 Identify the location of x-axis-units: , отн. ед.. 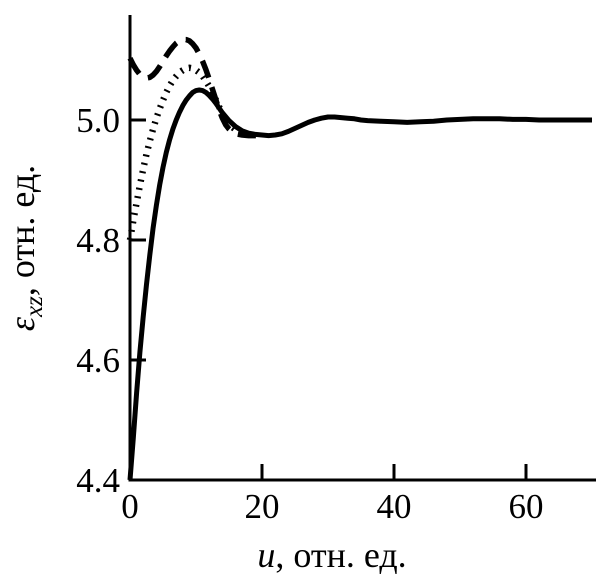
(340, 555).